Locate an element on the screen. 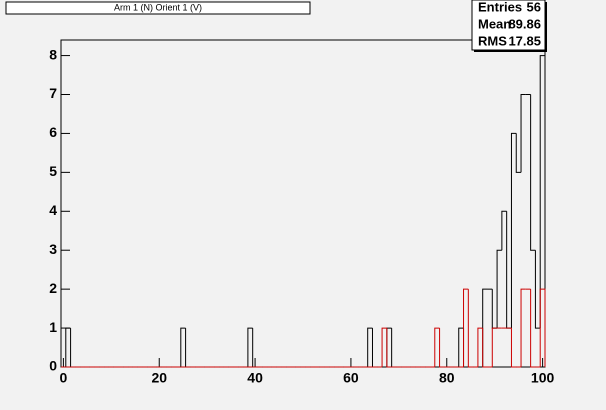 This screenshot has width=606, height=410. y-tick-label: 4 is located at coordinates (53, 210).